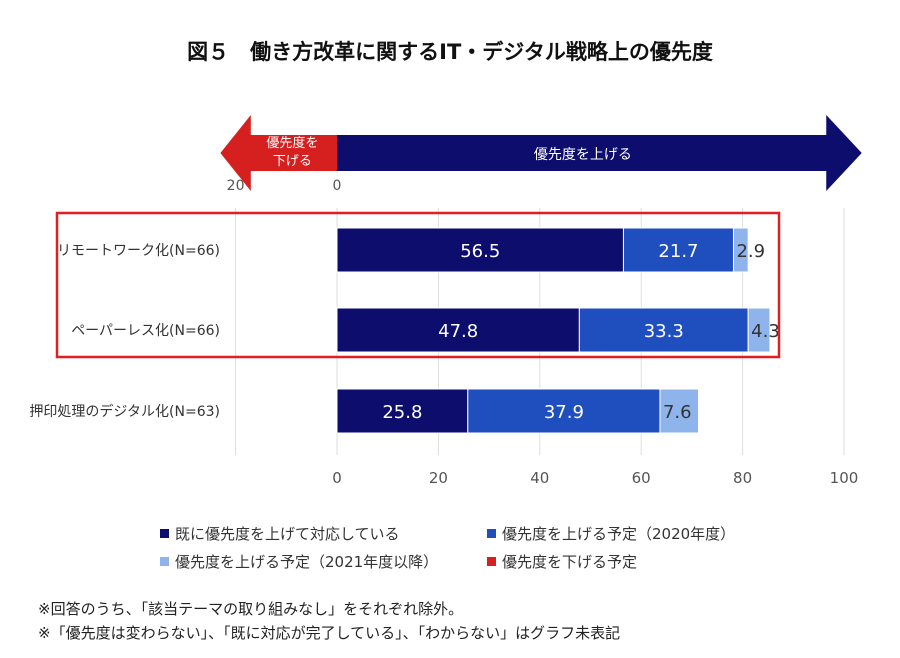 Image resolution: width=900 pixels, height=658 pixels. Describe the element at coordinates (619, 534) in the screenshot. I see `legend-label-1: 優先度を上げる予定（2020年度）` at that location.